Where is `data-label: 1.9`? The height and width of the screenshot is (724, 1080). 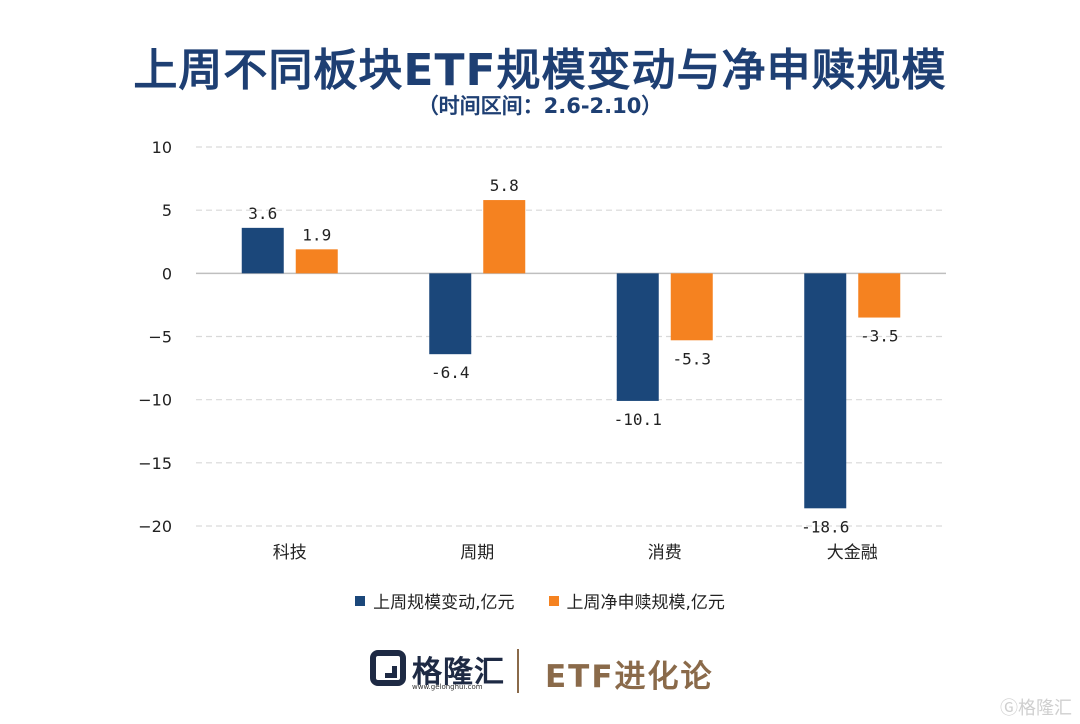 data-label: 1.9 is located at coordinates (316, 234).